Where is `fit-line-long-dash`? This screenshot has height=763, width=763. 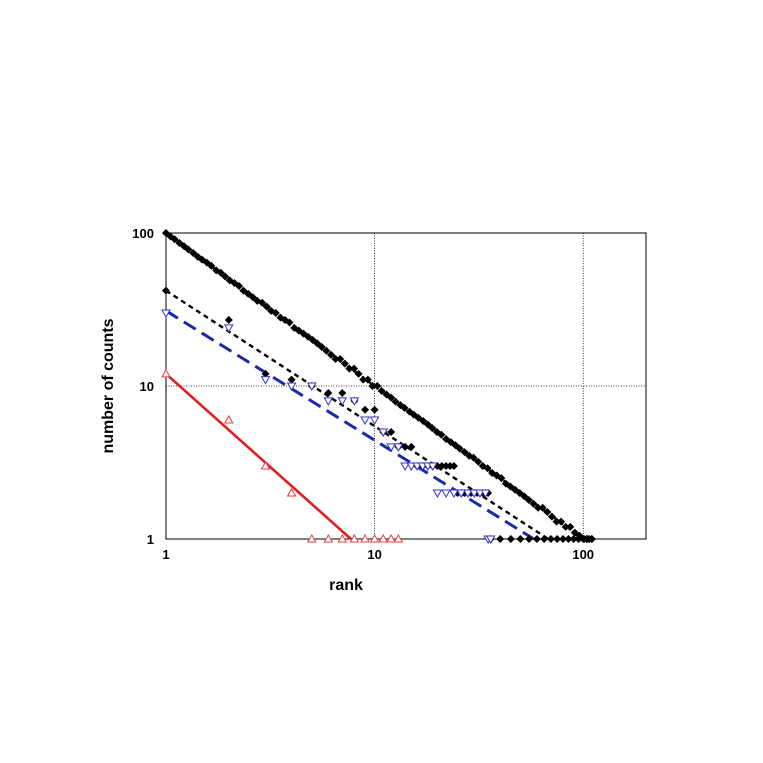
fit-line-long-dash is located at coordinates (350, 425).